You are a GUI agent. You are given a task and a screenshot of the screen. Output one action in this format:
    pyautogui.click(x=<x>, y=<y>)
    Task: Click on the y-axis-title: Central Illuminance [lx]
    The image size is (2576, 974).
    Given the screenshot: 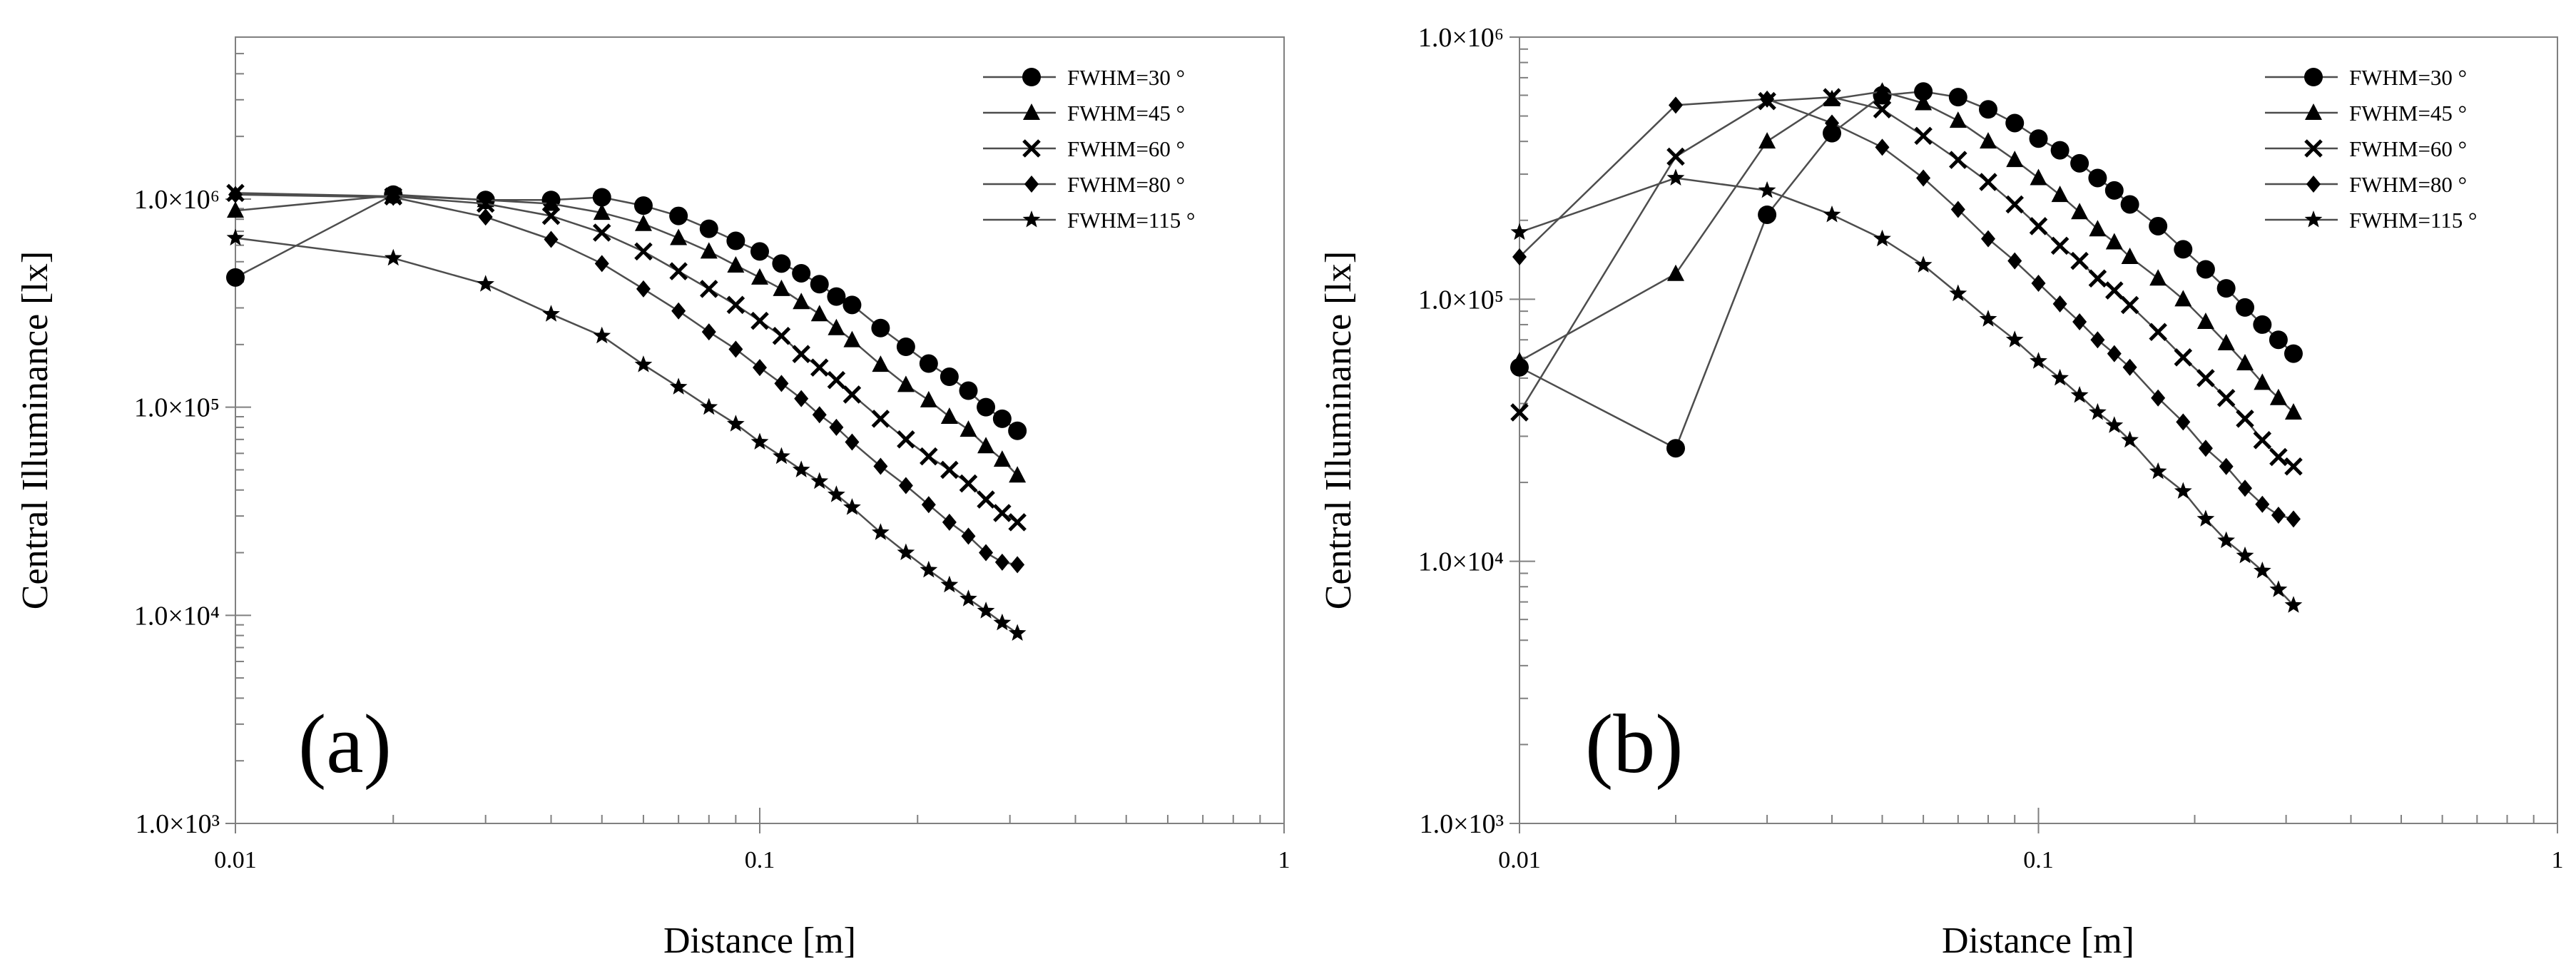 What is the action you would take?
    pyautogui.click(x=35, y=430)
    